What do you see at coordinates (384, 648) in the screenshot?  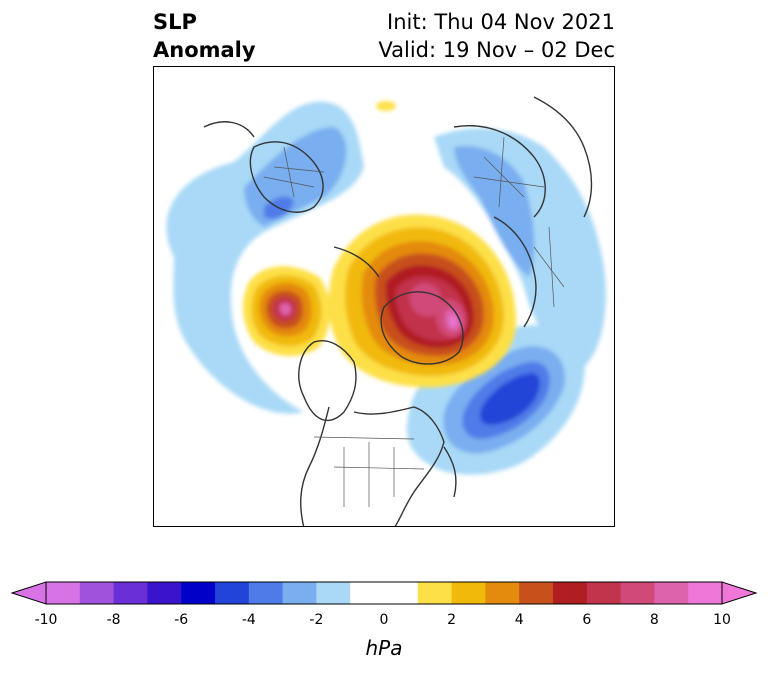 I see `colorbar-unit: hPa` at bounding box center [384, 648].